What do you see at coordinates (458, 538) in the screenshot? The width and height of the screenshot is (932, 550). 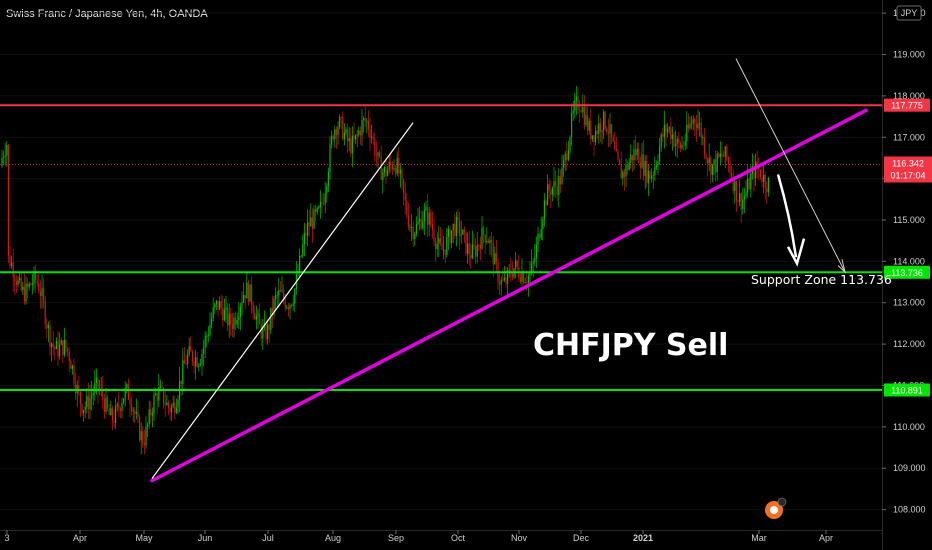 I see `time-tick-label: Oct` at bounding box center [458, 538].